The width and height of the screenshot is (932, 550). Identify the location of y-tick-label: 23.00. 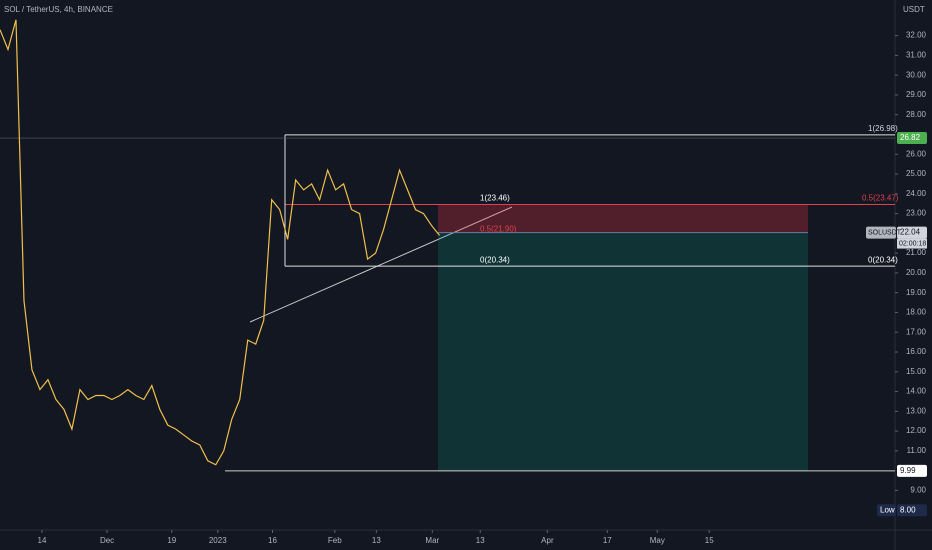
(916, 213).